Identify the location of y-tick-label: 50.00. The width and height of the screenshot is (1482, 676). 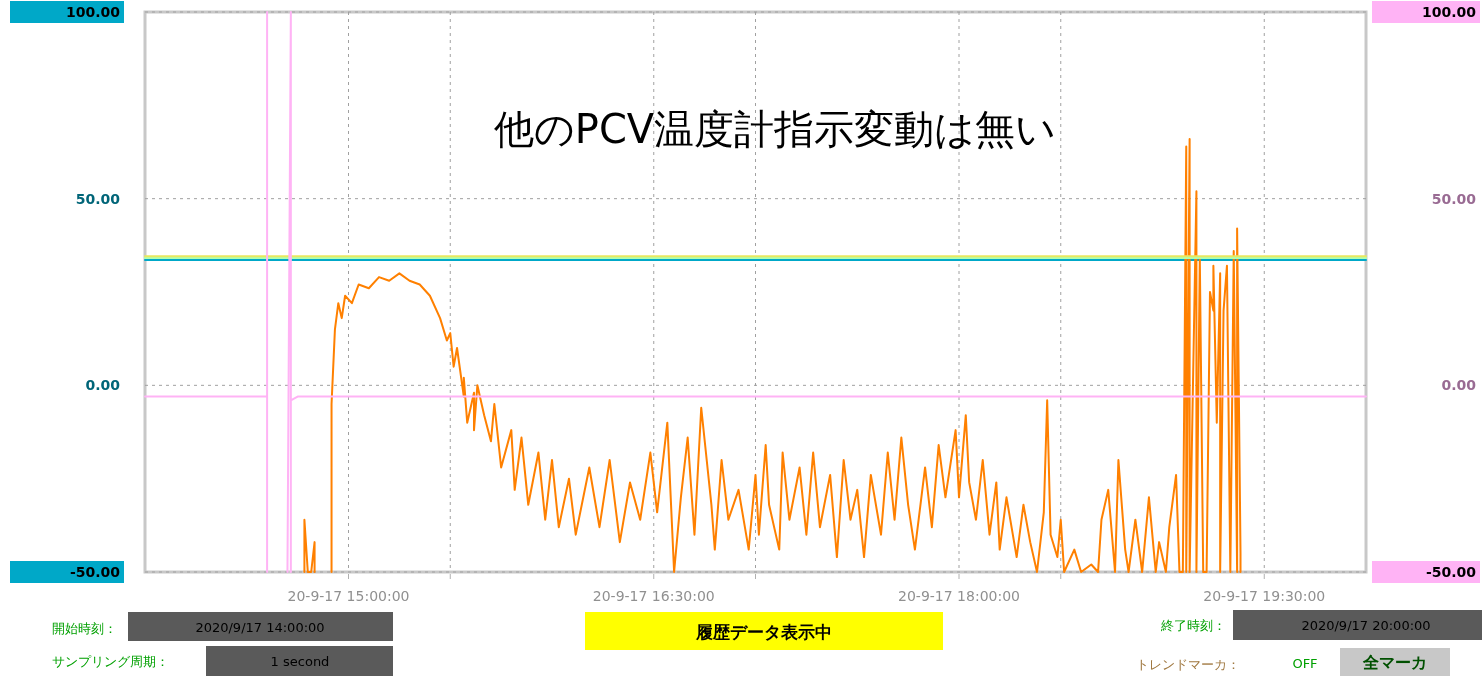
(98, 198).